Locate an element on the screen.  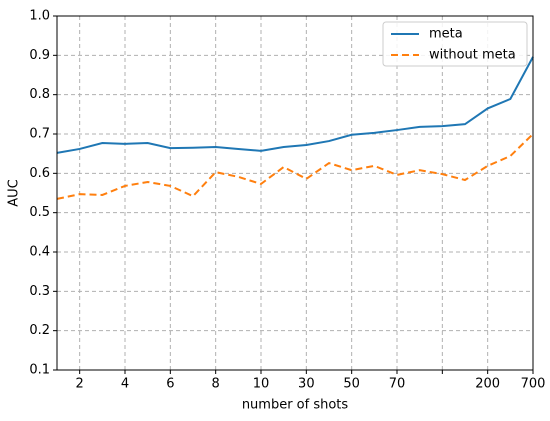
x-axis-label: number of shots is located at coordinates (295, 405).